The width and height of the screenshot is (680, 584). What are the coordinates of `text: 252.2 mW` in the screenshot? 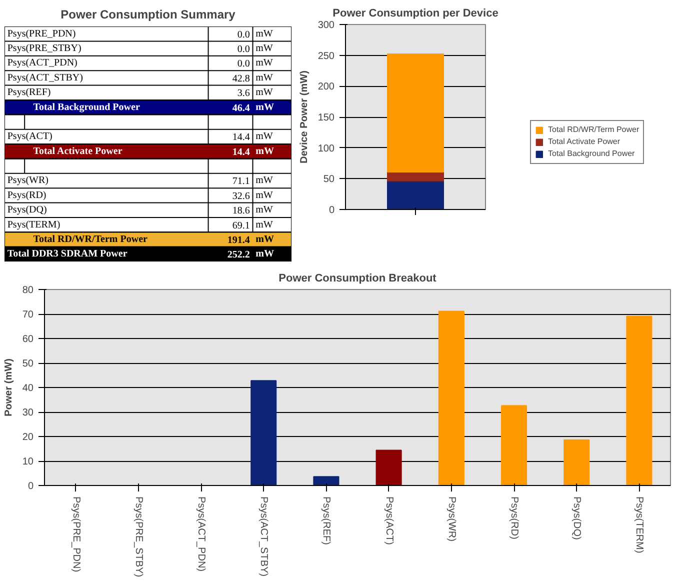 It's located at (250, 254).